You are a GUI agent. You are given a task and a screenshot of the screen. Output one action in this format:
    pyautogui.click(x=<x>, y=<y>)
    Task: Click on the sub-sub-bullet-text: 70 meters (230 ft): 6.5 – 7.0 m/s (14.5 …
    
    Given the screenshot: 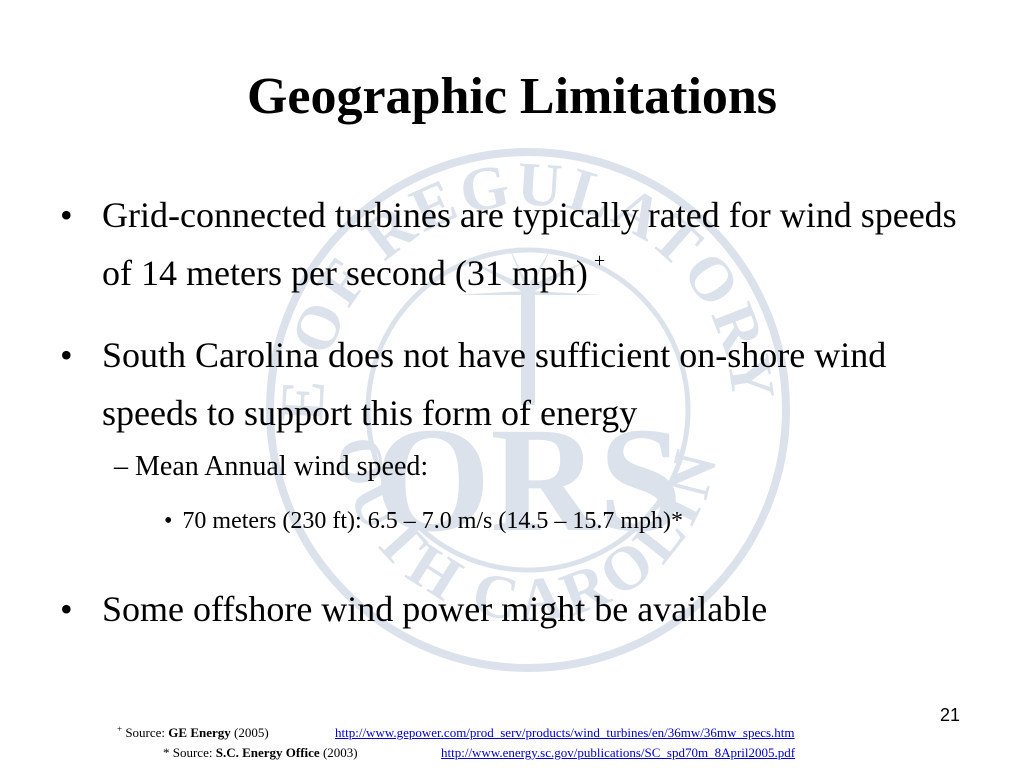 What is the action you would take?
    pyautogui.click(x=433, y=521)
    